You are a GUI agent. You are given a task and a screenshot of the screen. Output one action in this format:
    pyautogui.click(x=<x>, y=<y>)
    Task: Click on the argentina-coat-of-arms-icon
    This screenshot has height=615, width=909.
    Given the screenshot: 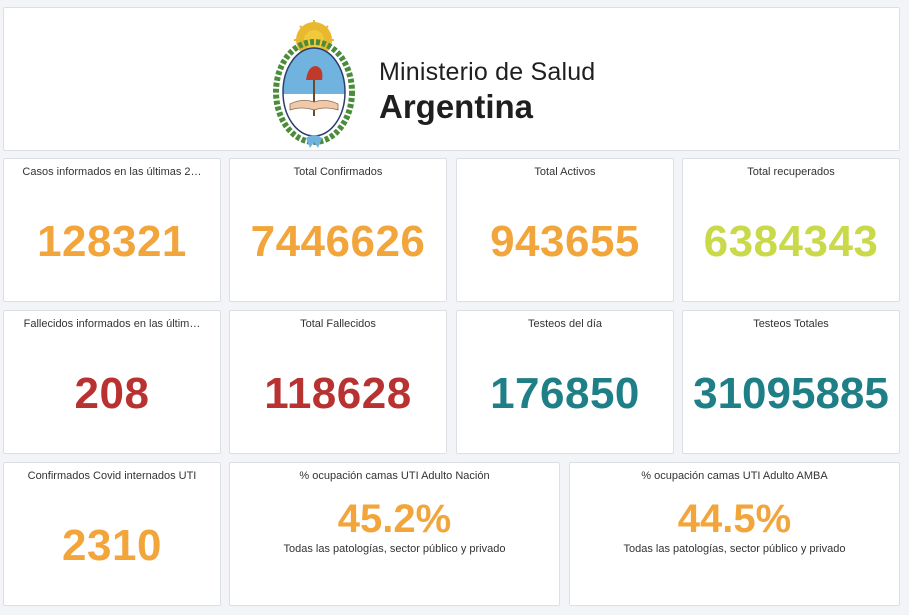 What is the action you would take?
    pyautogui.click(x=314, y=84)
    